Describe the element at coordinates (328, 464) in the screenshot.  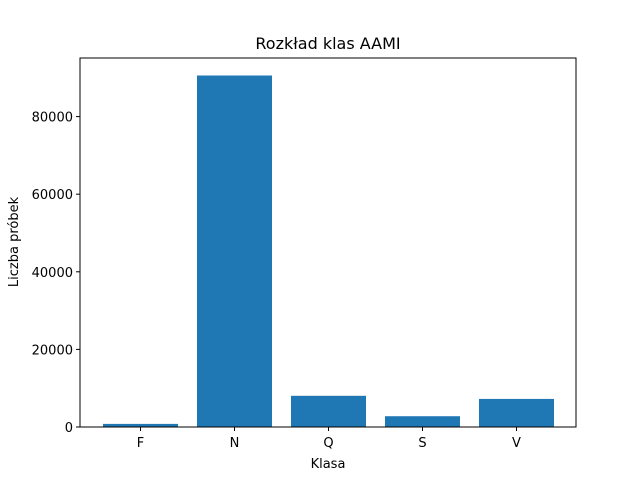
I see `x-axis-label: Klasa` at that location.